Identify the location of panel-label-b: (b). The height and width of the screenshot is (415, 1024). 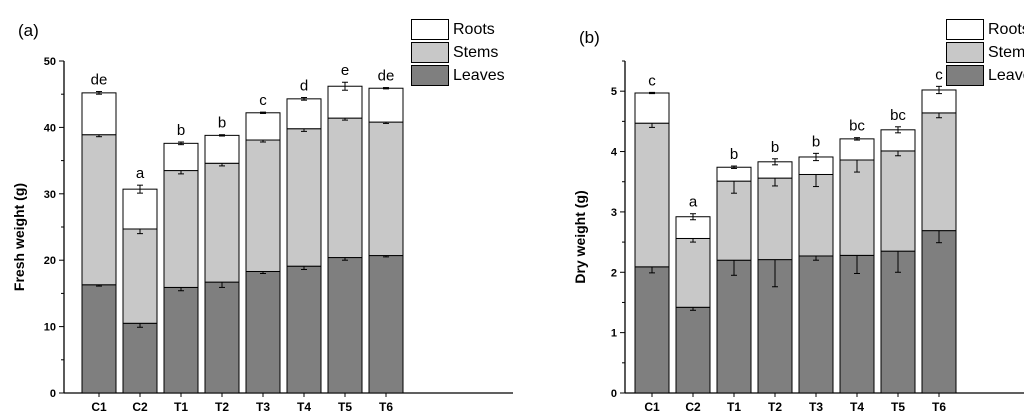
(589, 37).